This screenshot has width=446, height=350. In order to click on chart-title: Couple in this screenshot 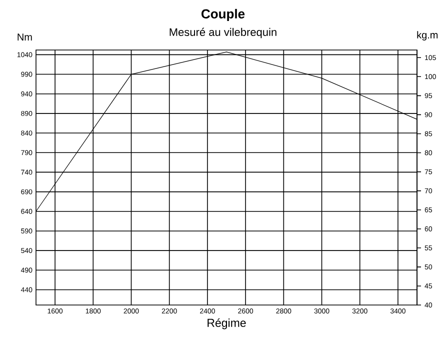, I will do `click(223, 15)`.